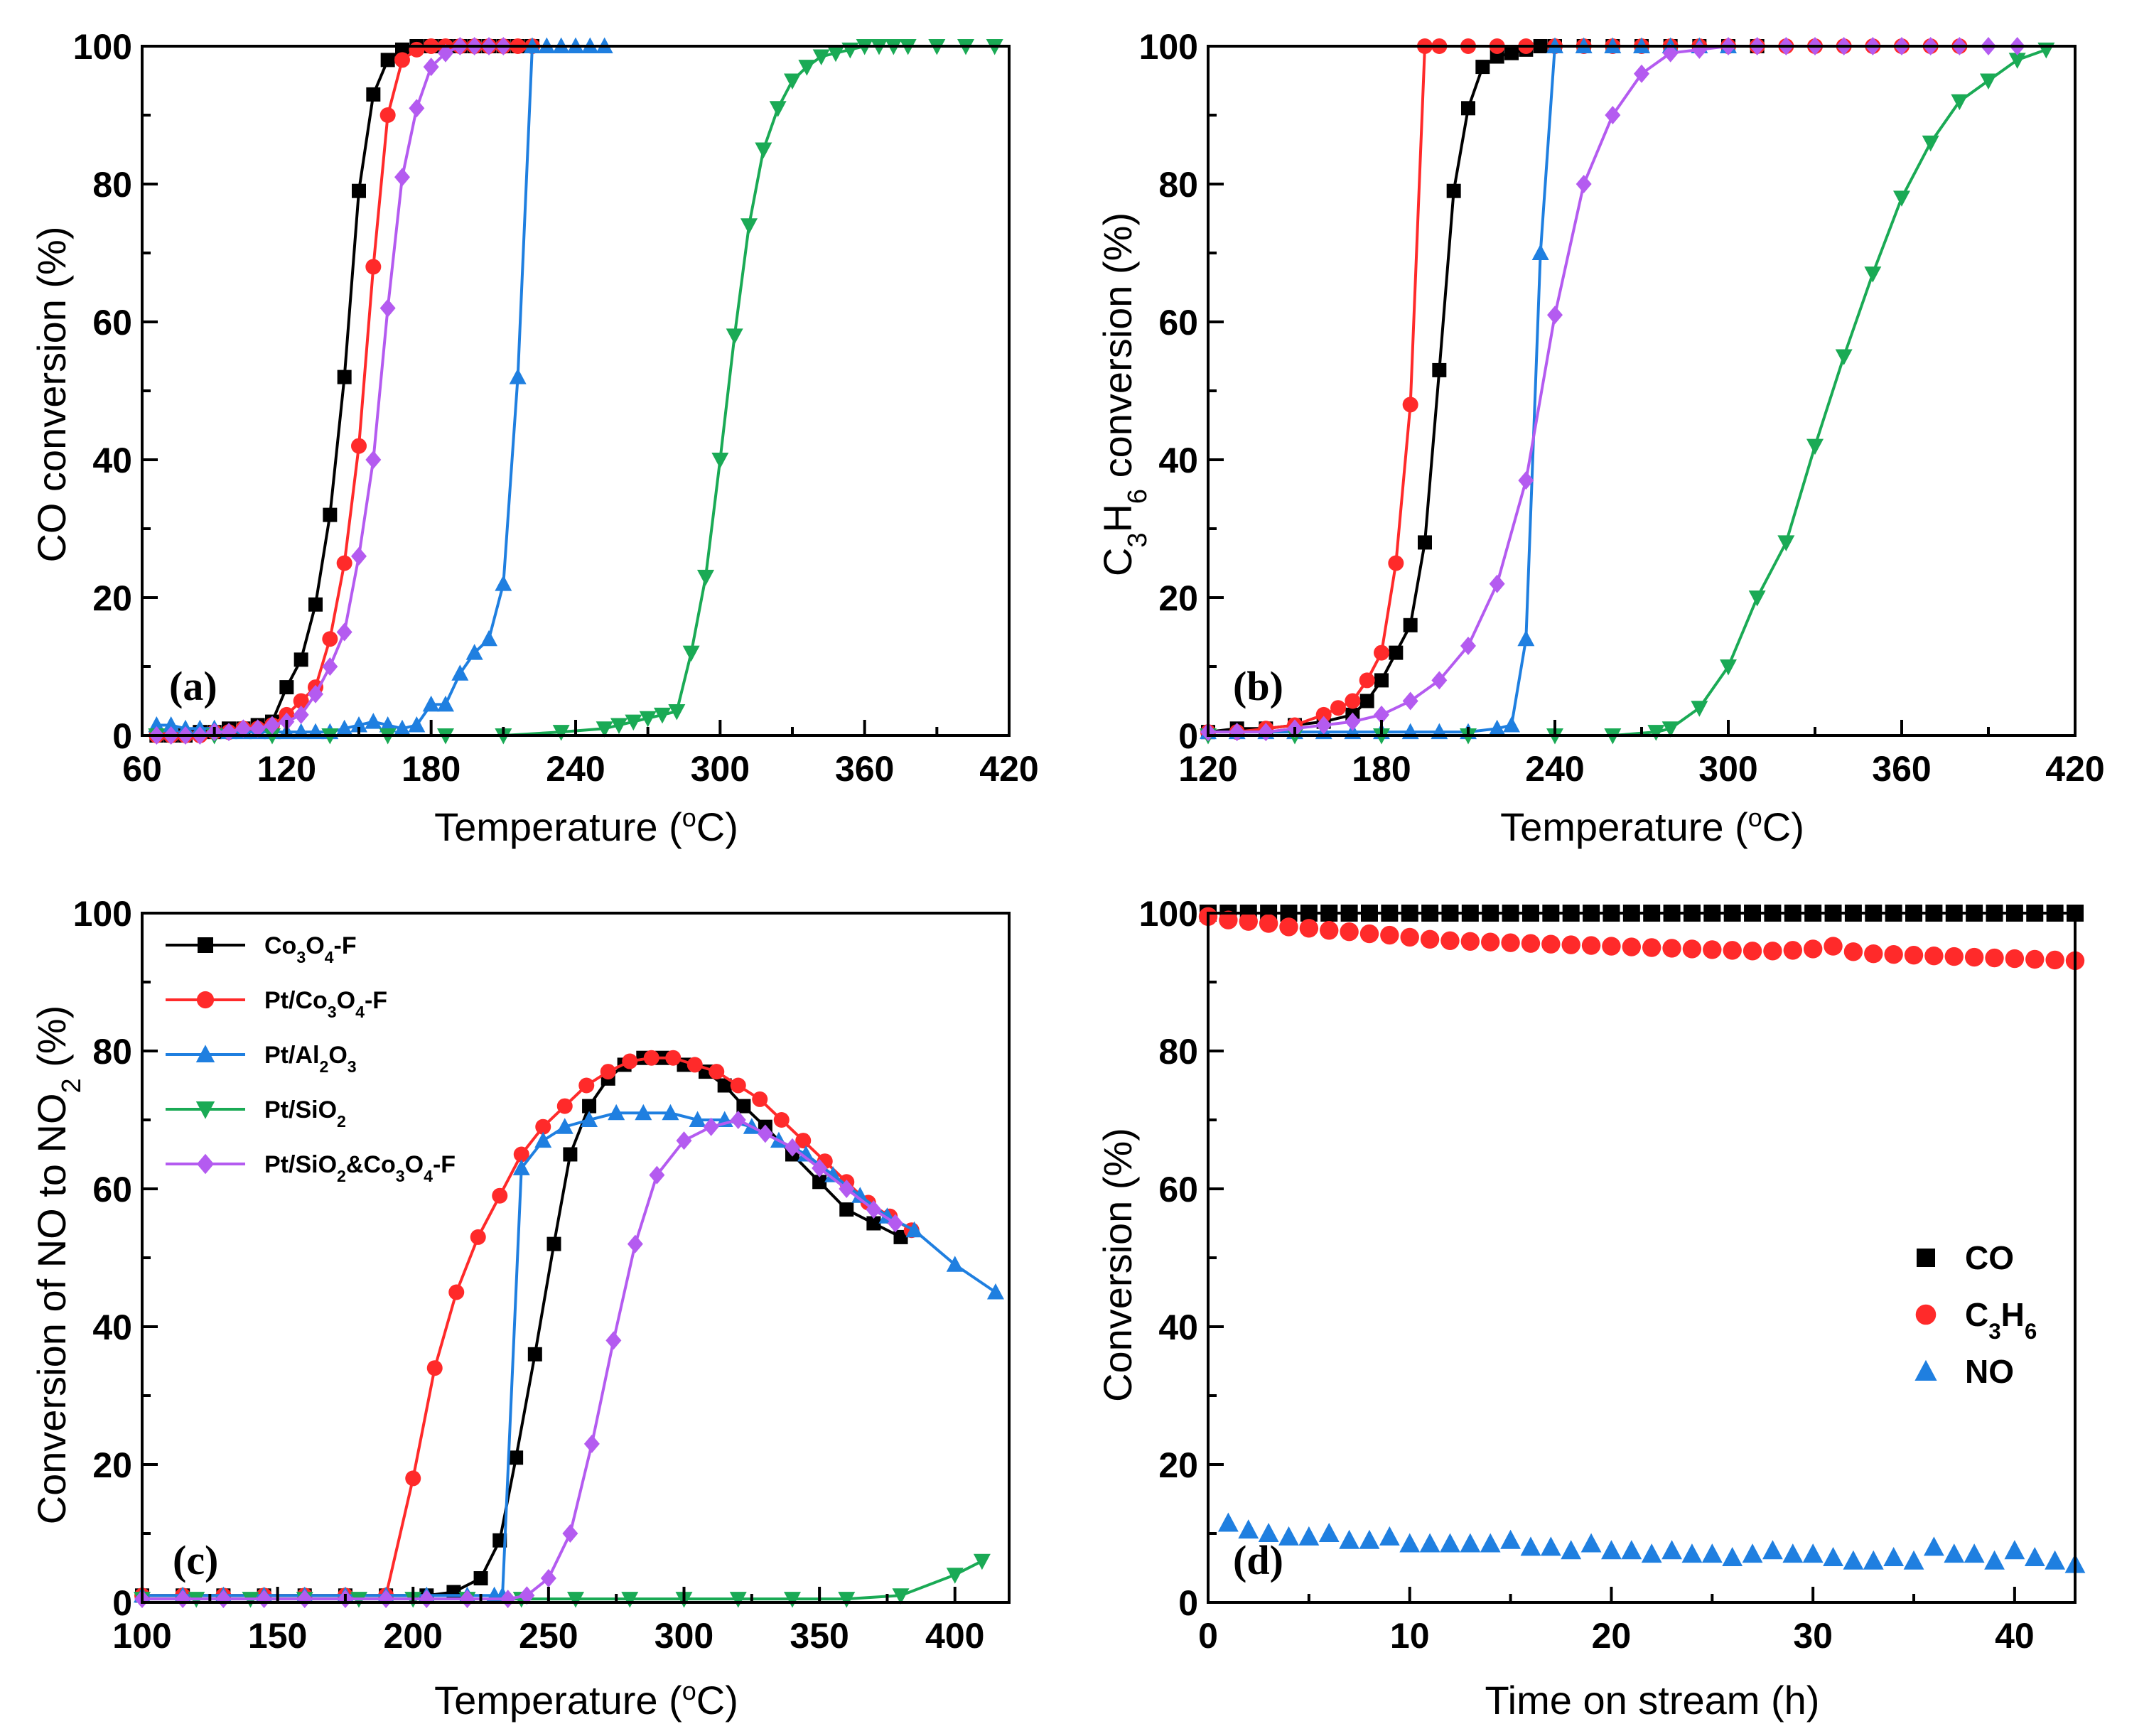 The height and width of the screenshot is (1736, 2149). What do you see at coordinates (1178, 598) in the screenshot?
I see `y-tick-label: 20` at bounding box center [1178, 598].